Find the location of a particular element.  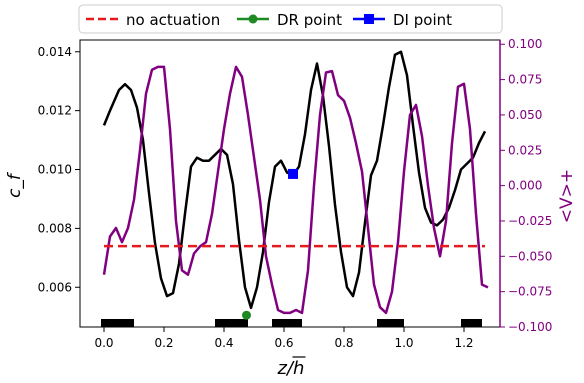

y-right-tick-label: 0.000 is located at coordinates (525, 186).